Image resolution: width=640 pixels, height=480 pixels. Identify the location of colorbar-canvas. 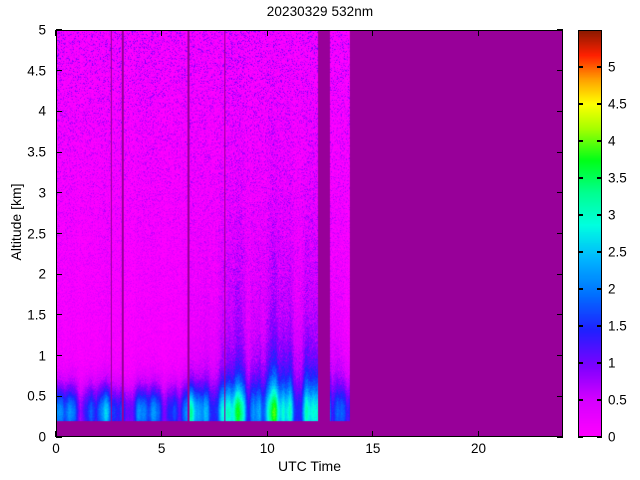
(590, 233).